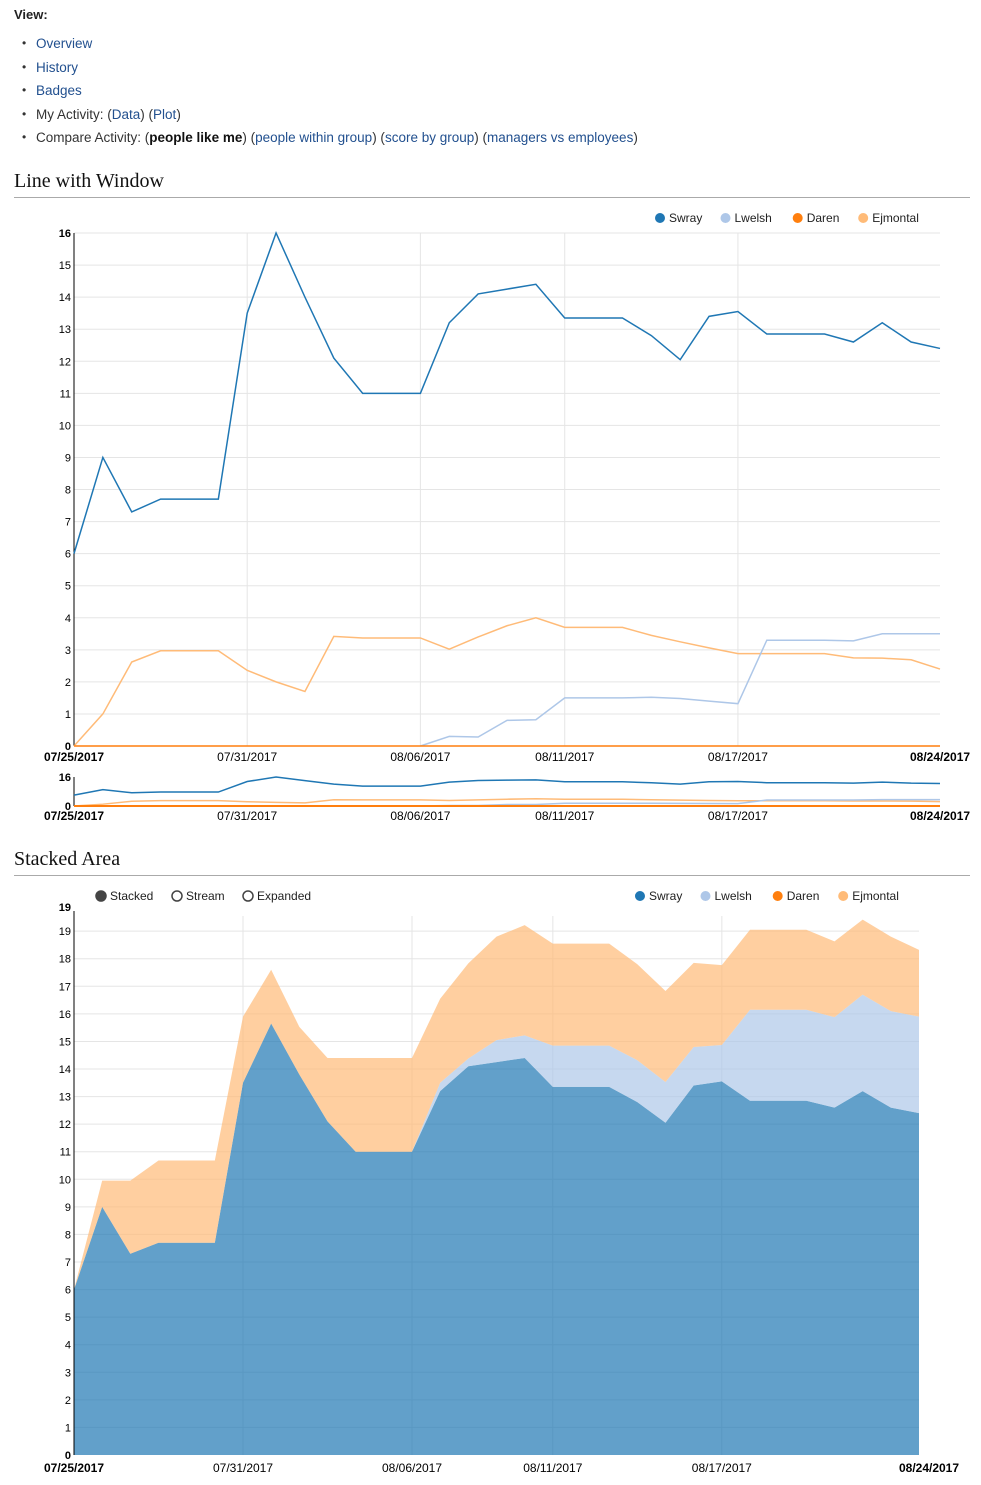 The image size is (981, 1485). Describe the element at coordinates (65, 426) in the screenshot. I see `y-tick-label: 10` at that location.